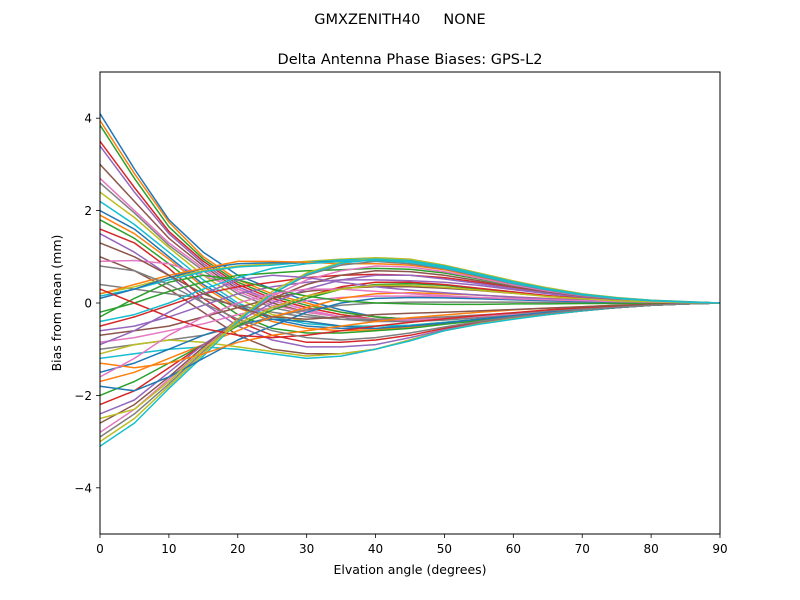  What do you see at coordinates (100, 549) in the screenshot?
I see `x-tick-label: 0` at bounding box center [100, 549].